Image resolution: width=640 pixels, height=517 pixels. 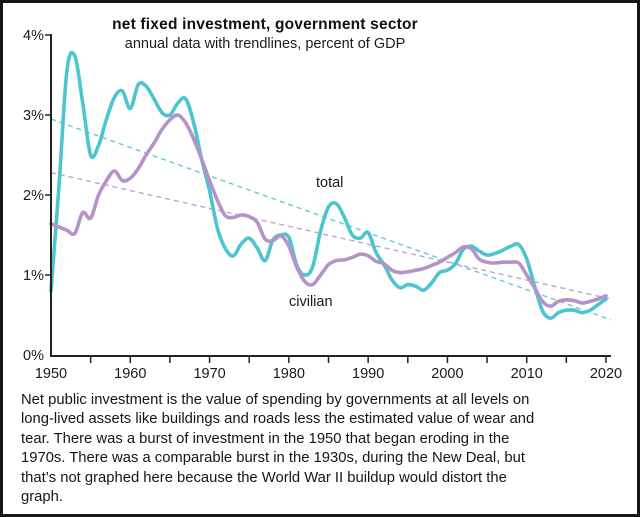 What do you see at coordinates (42, 497) in the screenshot?
I see `caption-line: graph.` at bounding box center [42, 497].